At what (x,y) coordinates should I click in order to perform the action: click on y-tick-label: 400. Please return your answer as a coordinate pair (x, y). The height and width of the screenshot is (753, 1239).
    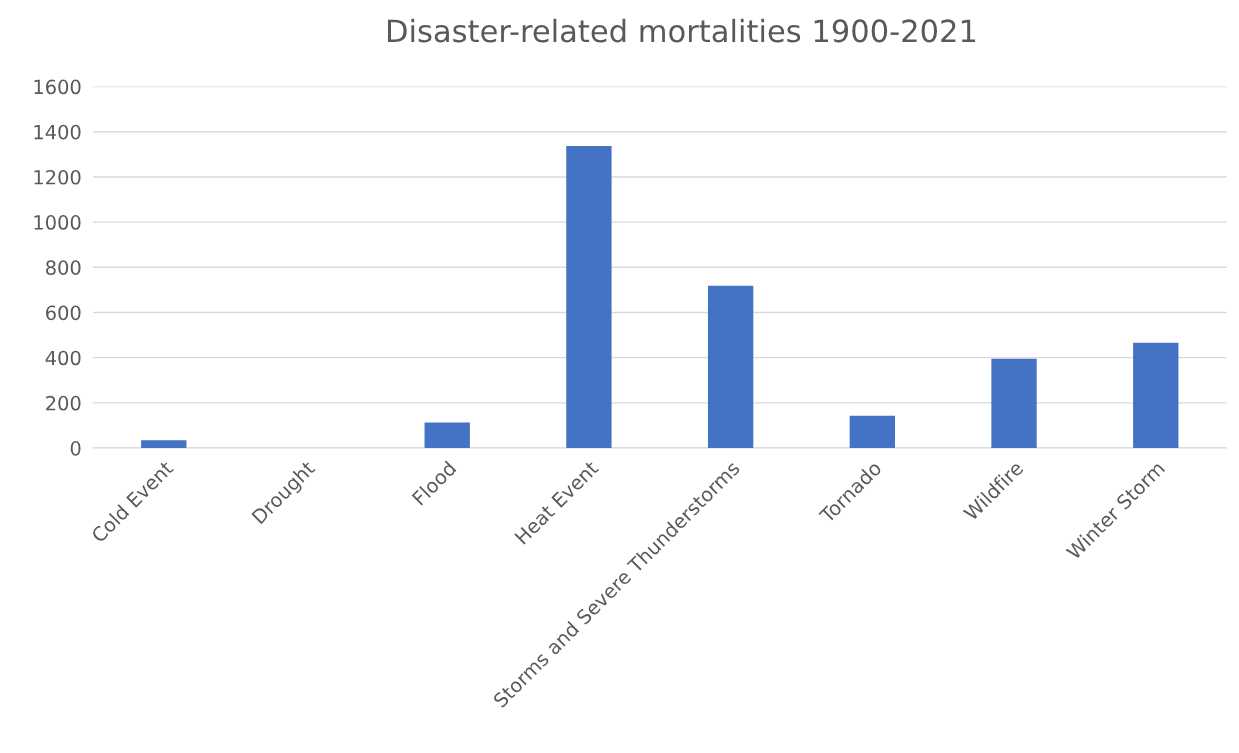
    Looking at the image, I should click on (63, 358).